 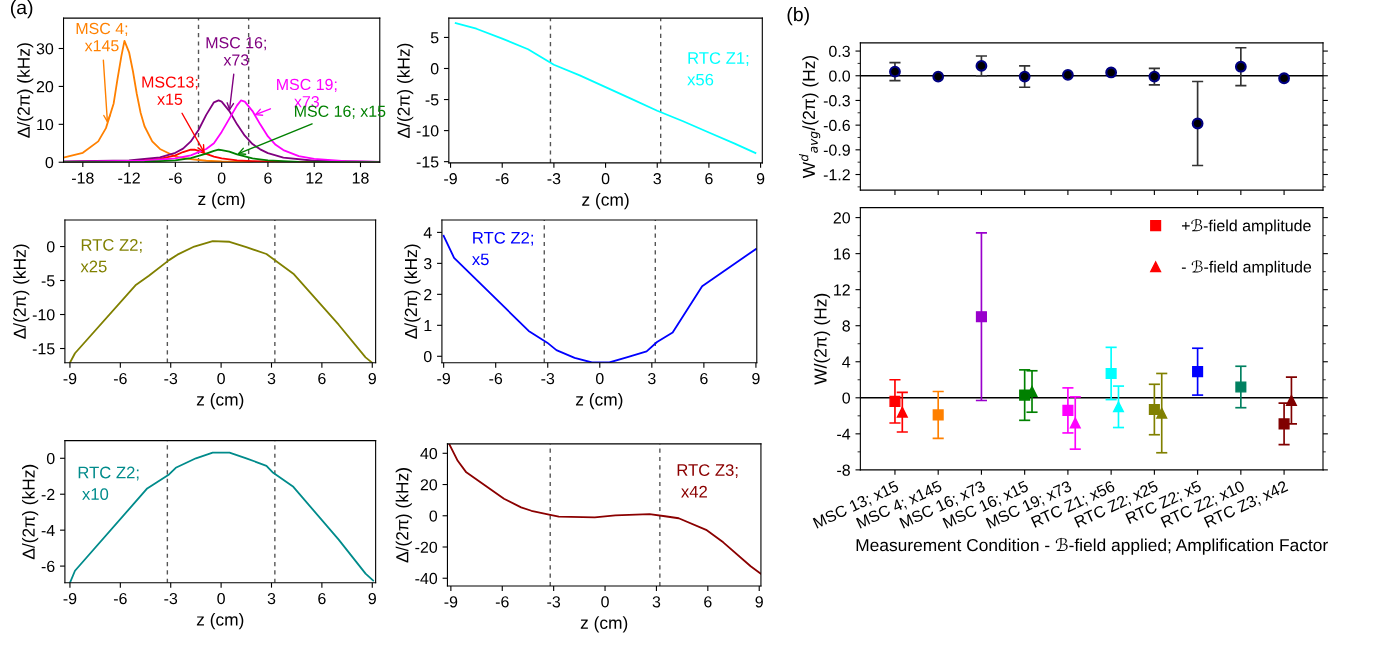 What do you see at coordinates (45, 49) in the screenshot?
I see `y-tick-label: 30` at bounding box center [45, 49].